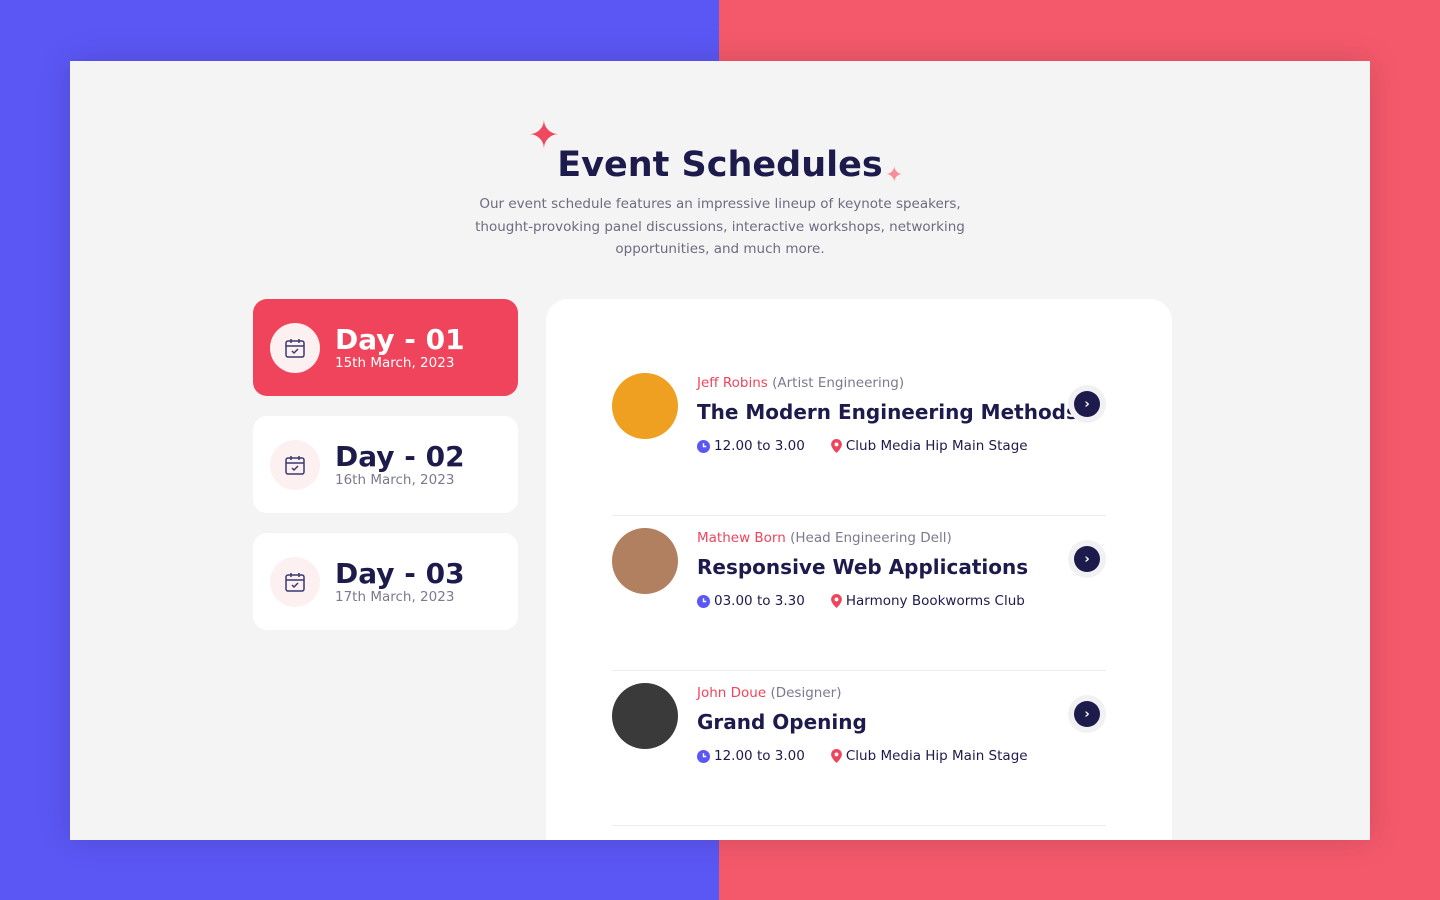 This screenshot has height=900, width=1440. What do you see at coordinates (400, 339) in the screenshot?
I see `day-label: Day - 01` at bounding box center [400, 339].